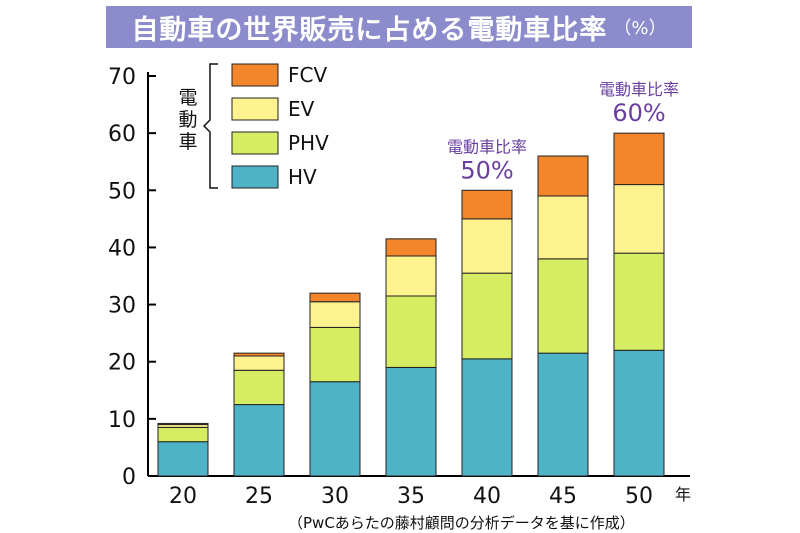  What do you see at coordinates (486, 170) in the screenshot?
I see `annotation-value: 50%` at bounding box center [486, 170].